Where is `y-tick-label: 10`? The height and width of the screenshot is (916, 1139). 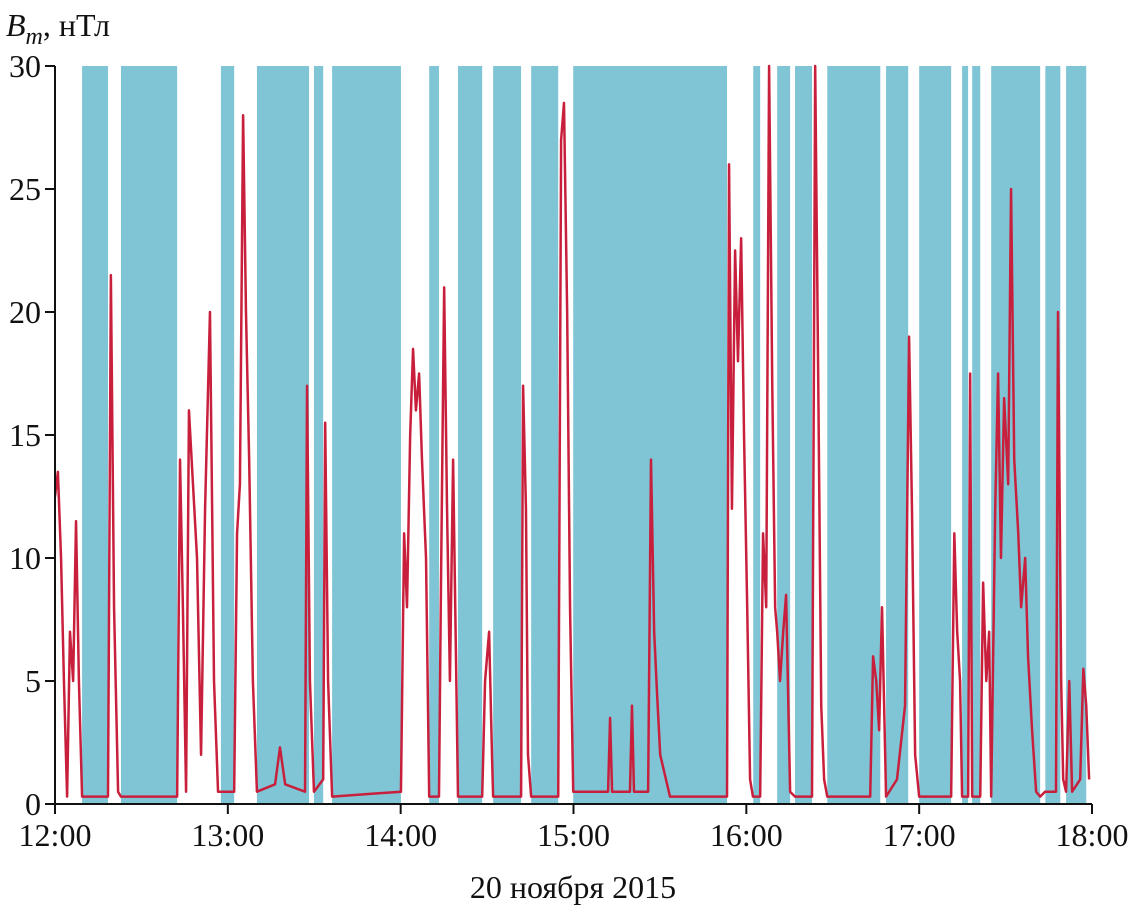
y-tick-label: 10 is located at coordinates (25, 558).